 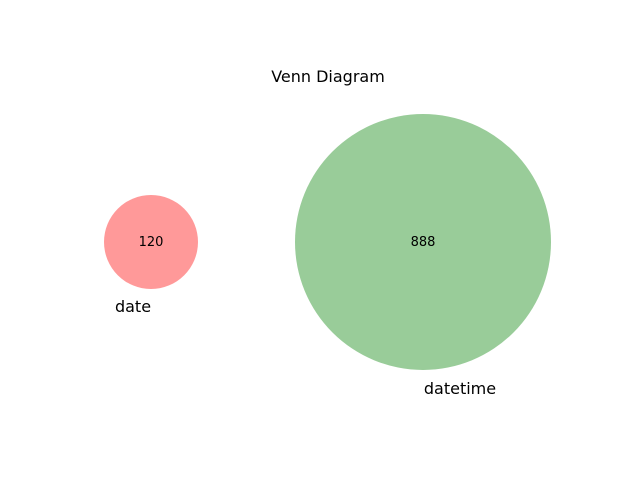 I want to click on set-label-date: date, so click(x=133, y=306).